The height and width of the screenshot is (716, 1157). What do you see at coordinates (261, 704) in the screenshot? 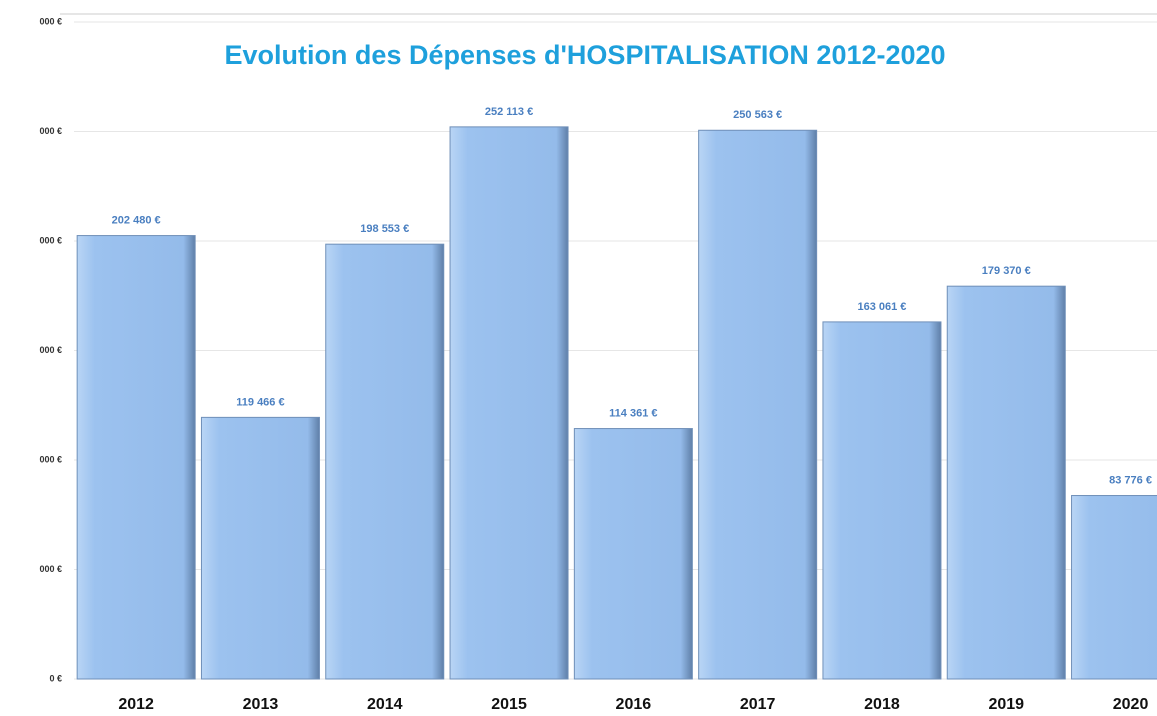
I see `x-tick-label: 2013` at bounding box center [261, 704].